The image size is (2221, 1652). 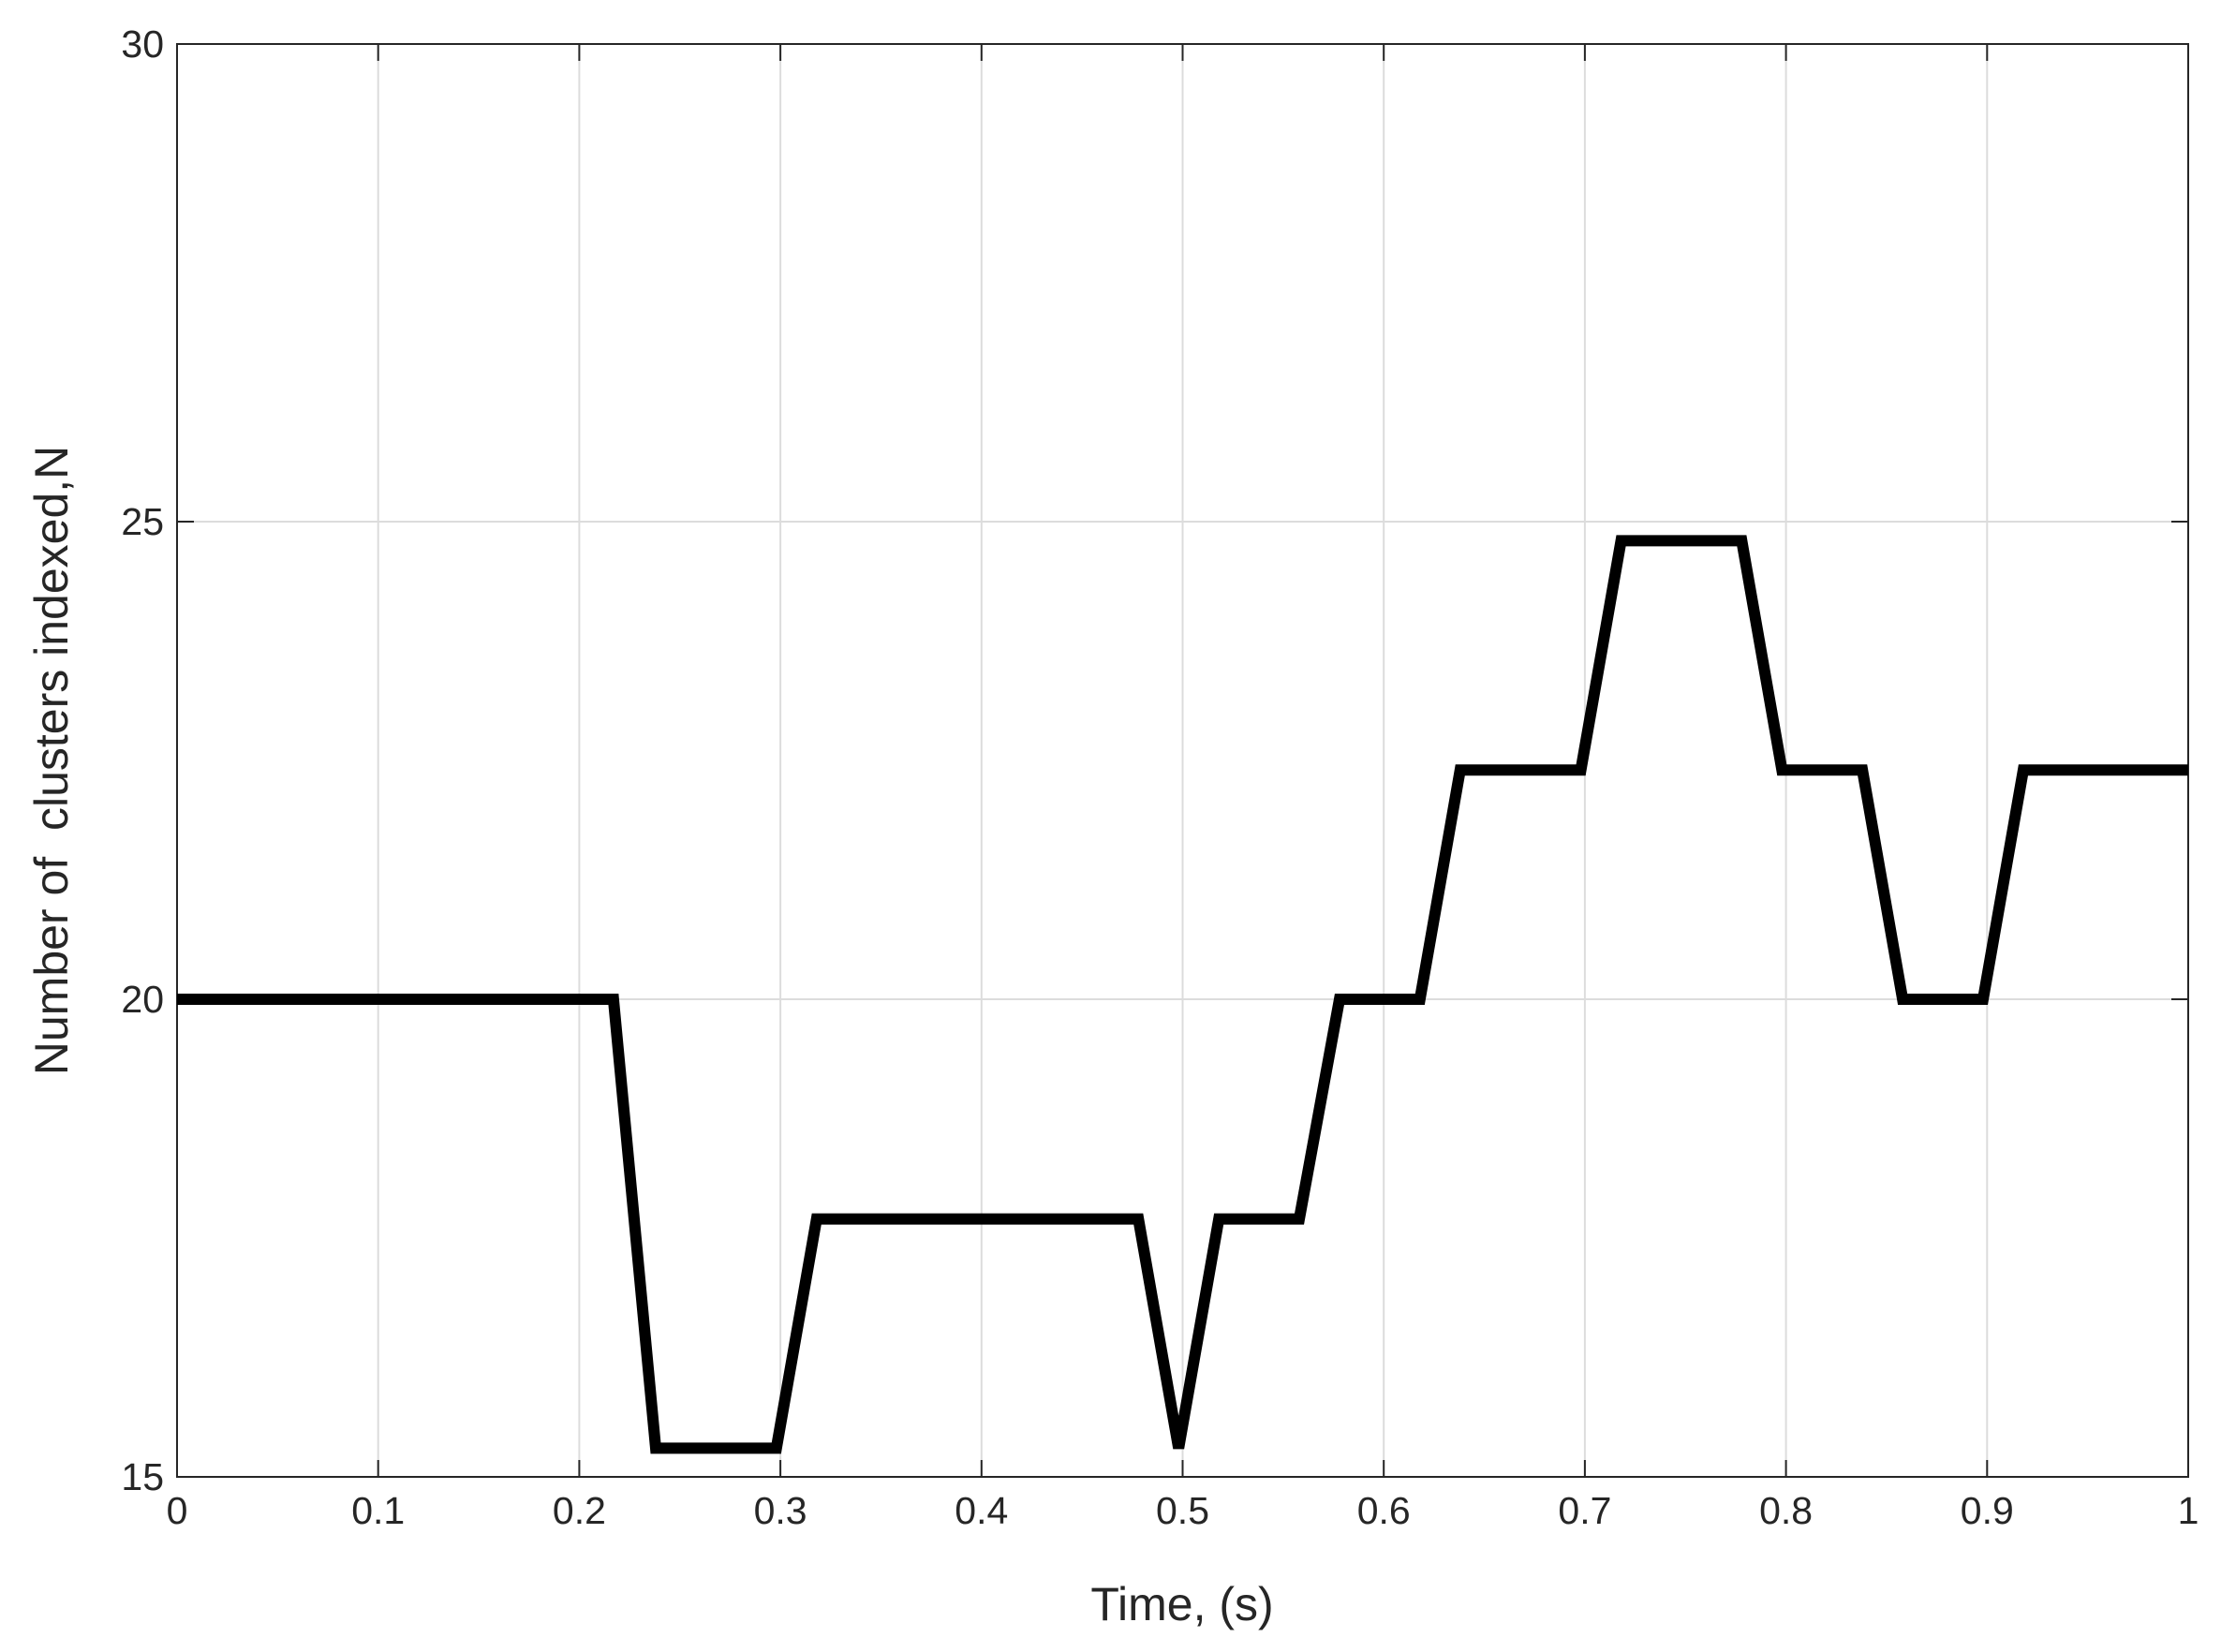 I want to click on y-tick-label: 20, so click(x=142, y=999).